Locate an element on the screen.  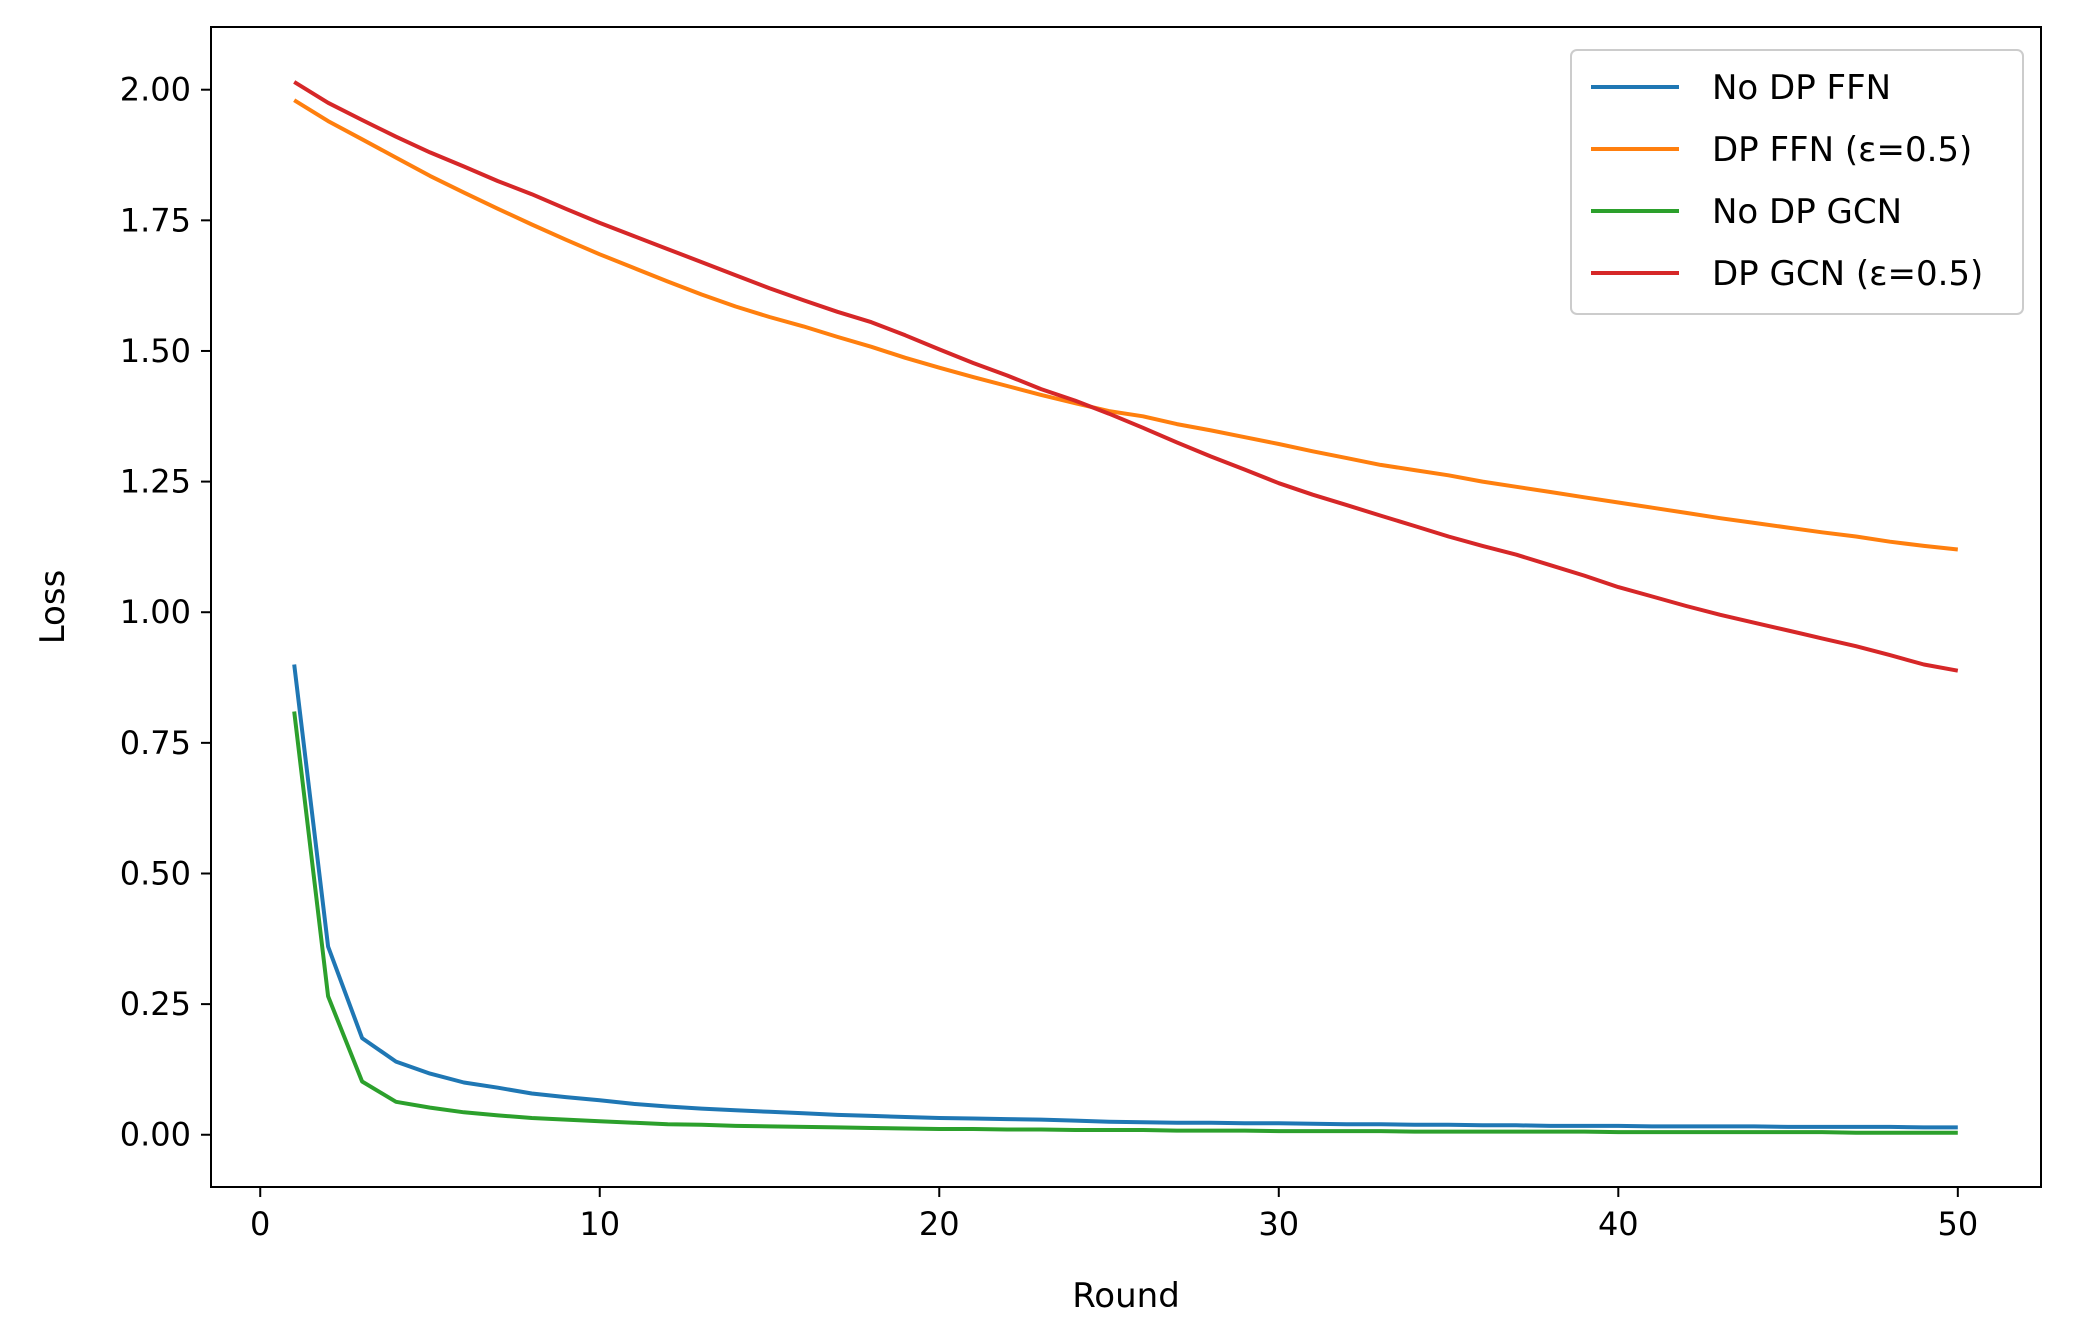
y-tick-label: 0.75 is located at coordinates (155, 743).